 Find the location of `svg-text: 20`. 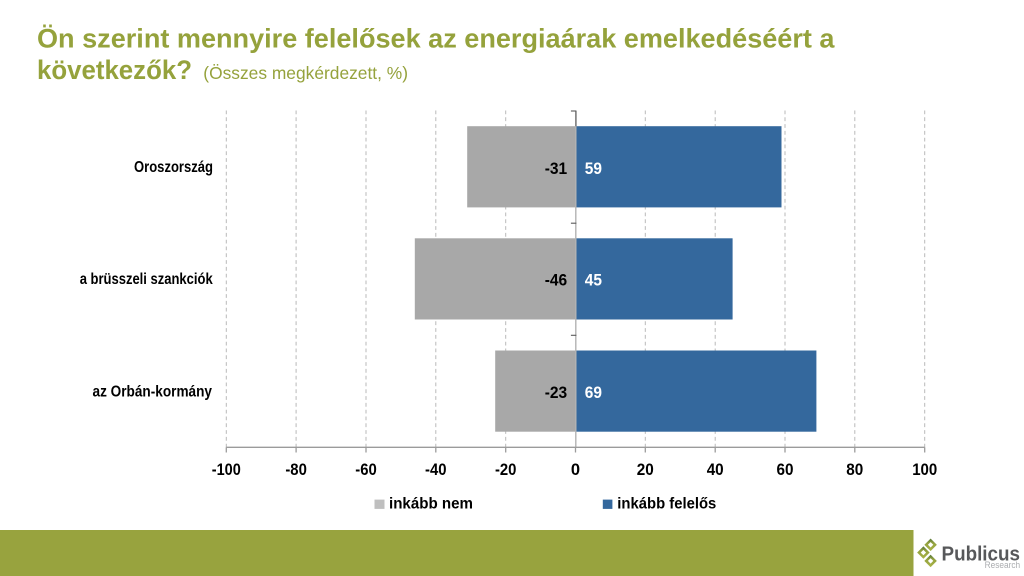

svg-text: 20 is located at coordinates (645, 470).